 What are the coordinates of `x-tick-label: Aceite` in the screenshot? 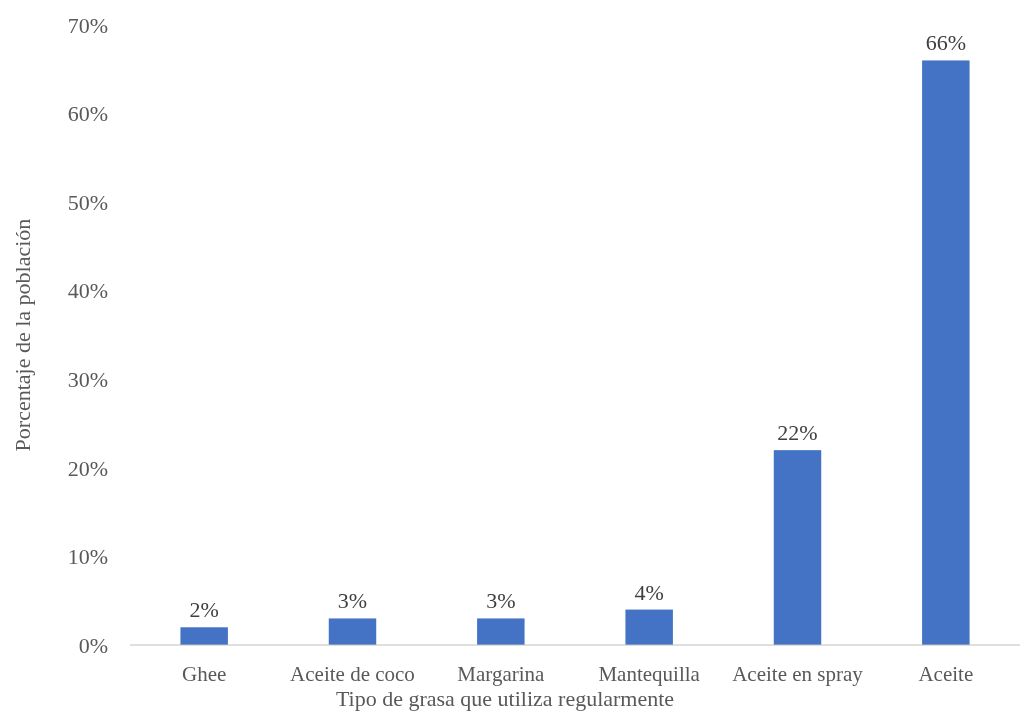 It's located at (946, 674).